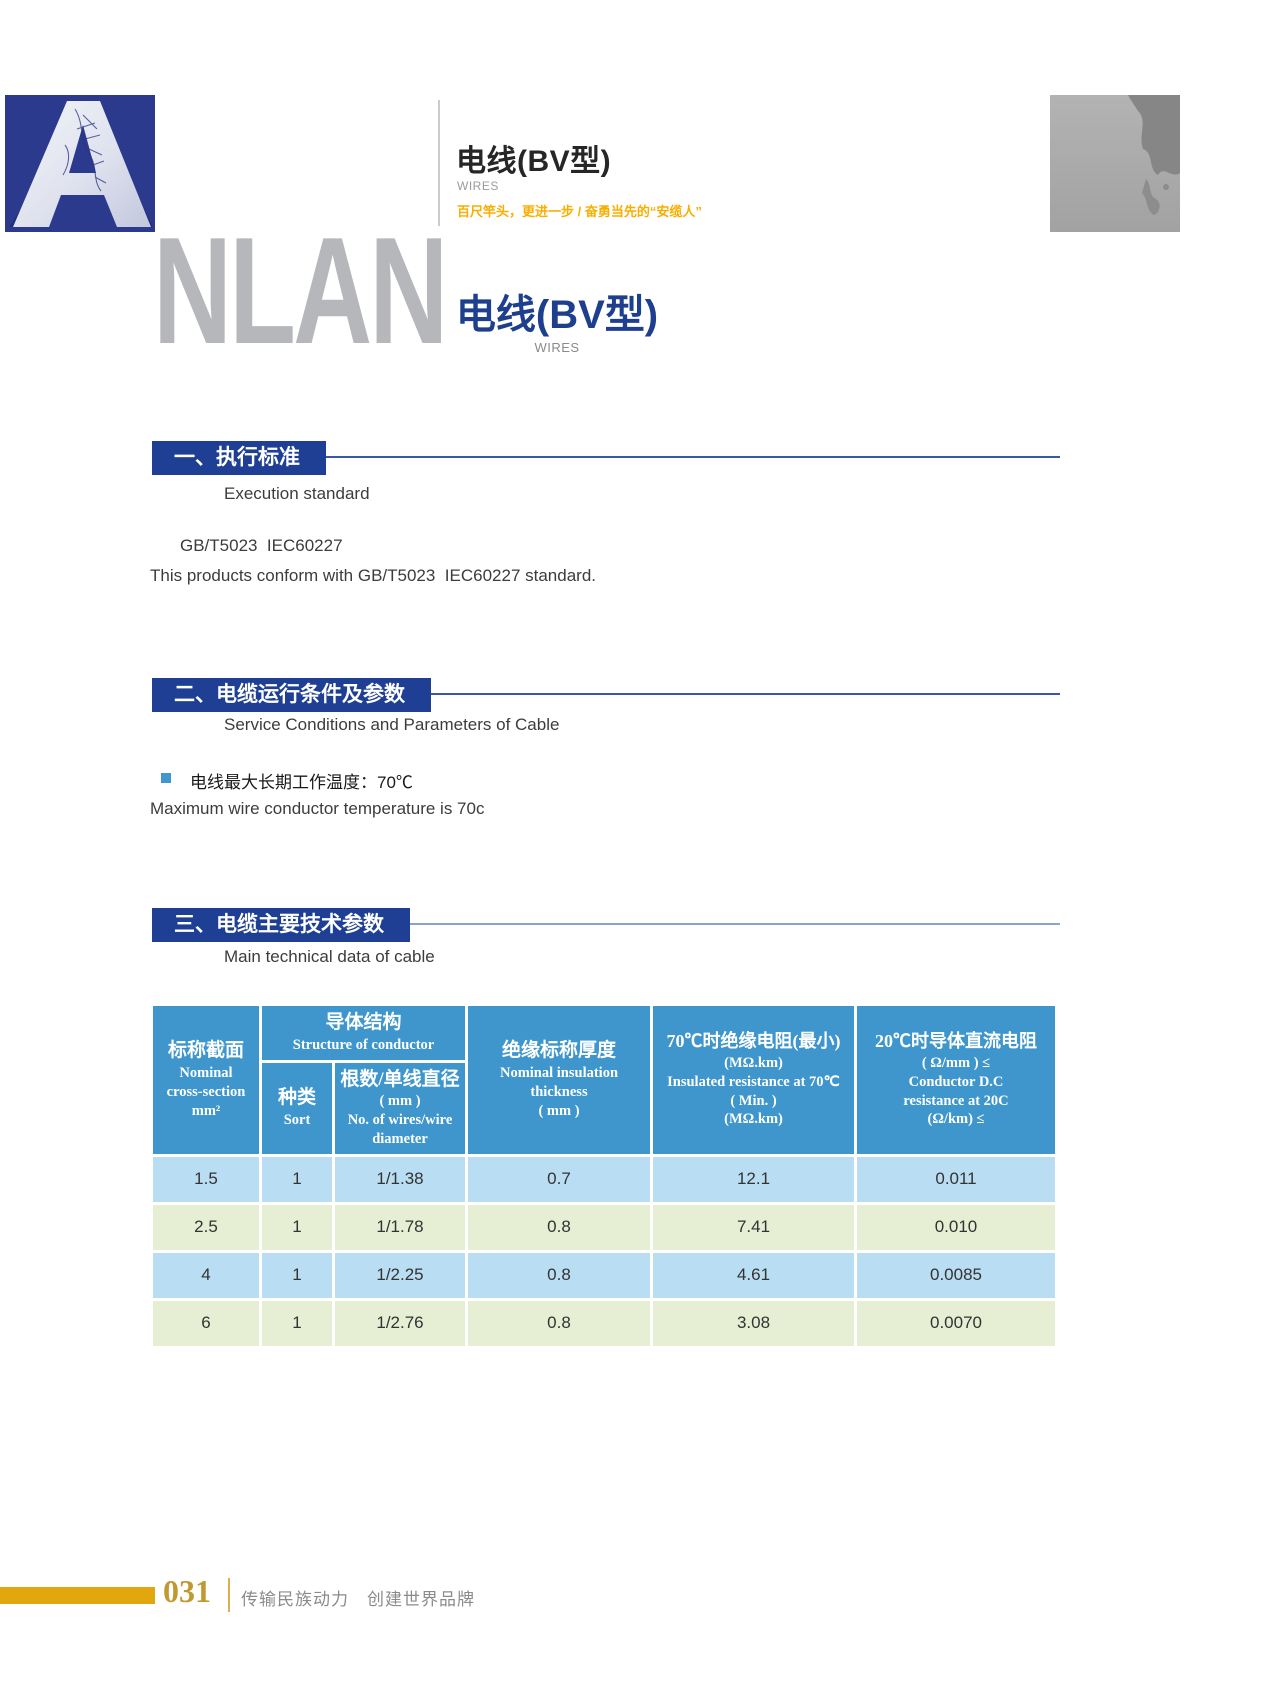  What do you see at coordinates (300, 291) in the screenshot?
I see `brand-wordmark: NLAN` at bounding box center [300, 291].